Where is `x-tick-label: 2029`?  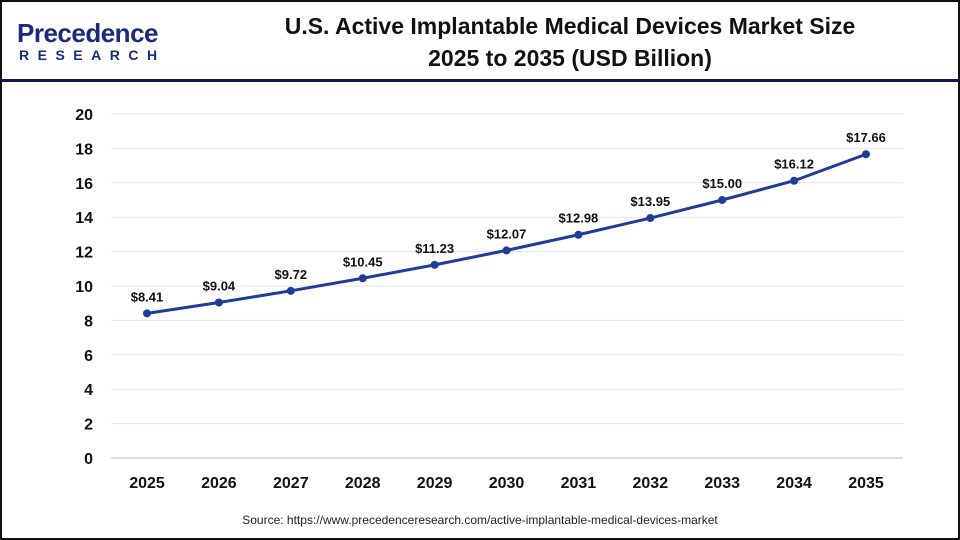 x-tick-label: 2029 is located at coordinates (435, 483).